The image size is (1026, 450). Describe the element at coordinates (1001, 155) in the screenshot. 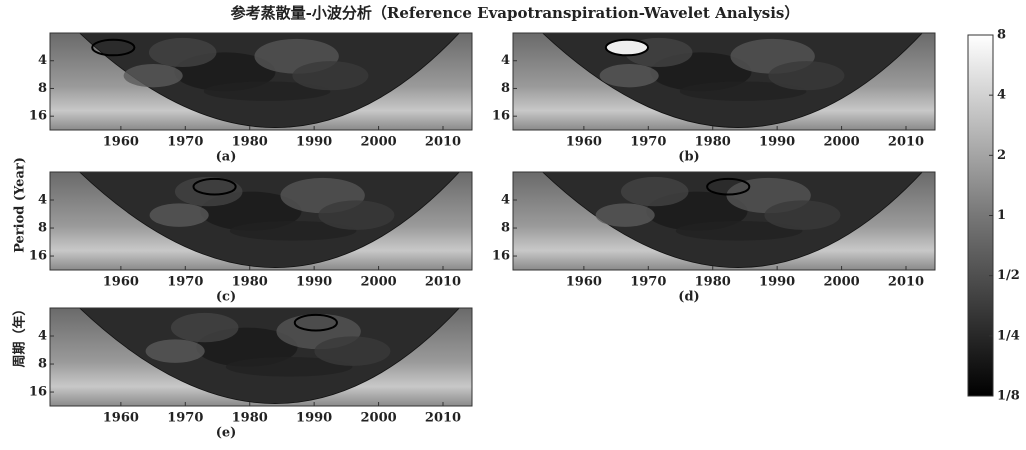

I see `colorbar-tick-label: 2` at that location.